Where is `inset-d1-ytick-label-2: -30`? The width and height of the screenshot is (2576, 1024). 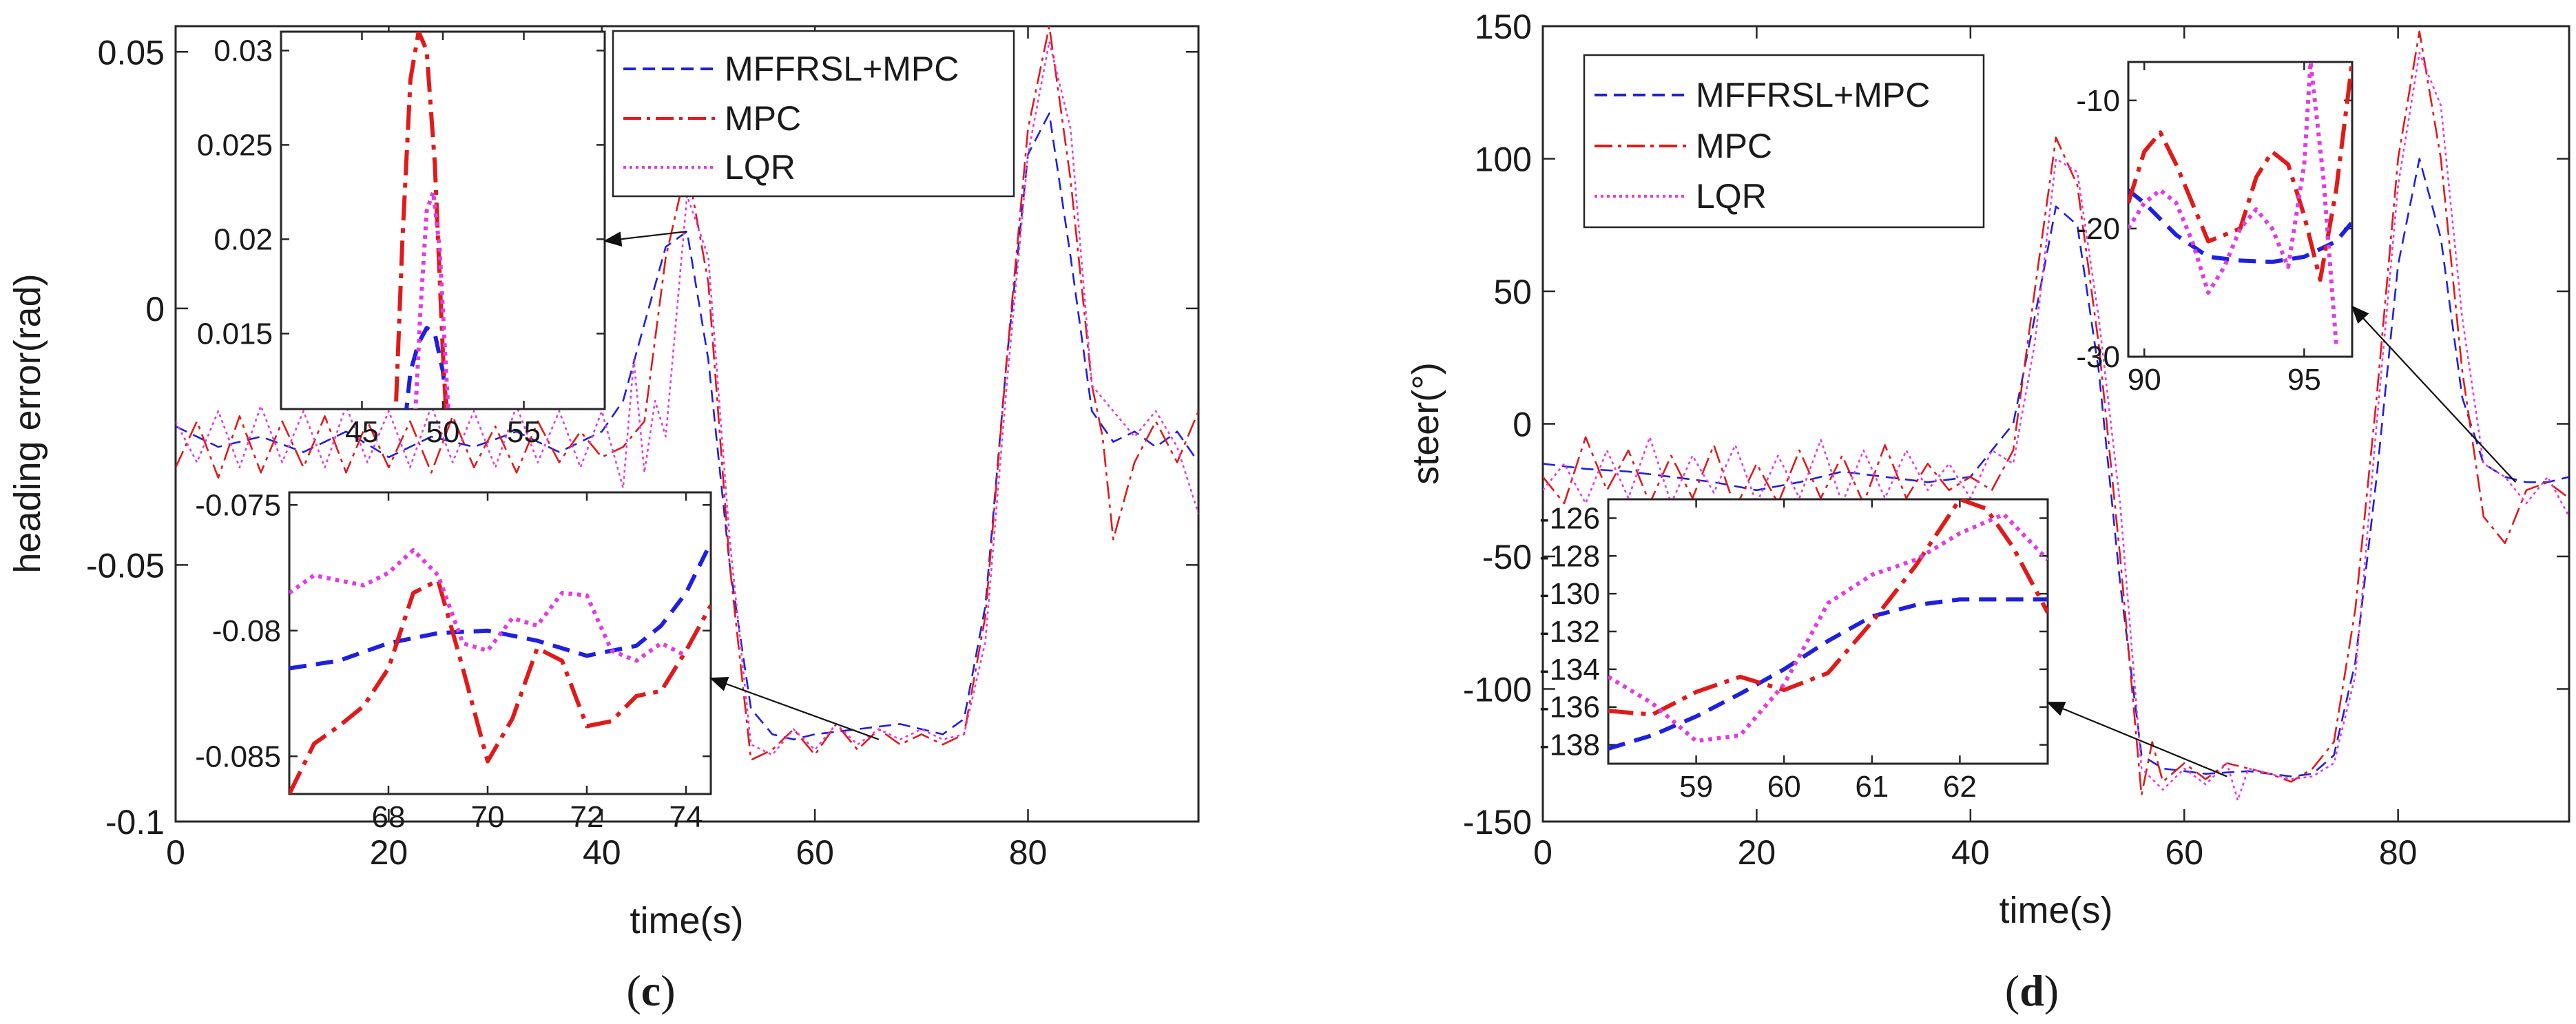 inset-d1-ytick-label-2: -30 is located at coordinates (2098, 357).